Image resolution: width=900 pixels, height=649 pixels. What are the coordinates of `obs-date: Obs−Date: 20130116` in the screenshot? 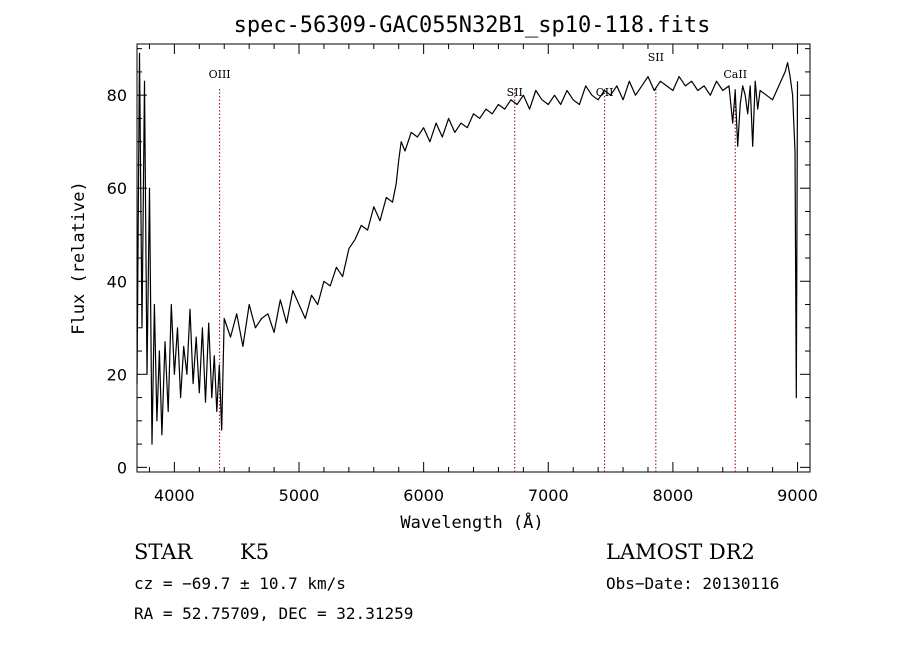 It's located at (692, 583).